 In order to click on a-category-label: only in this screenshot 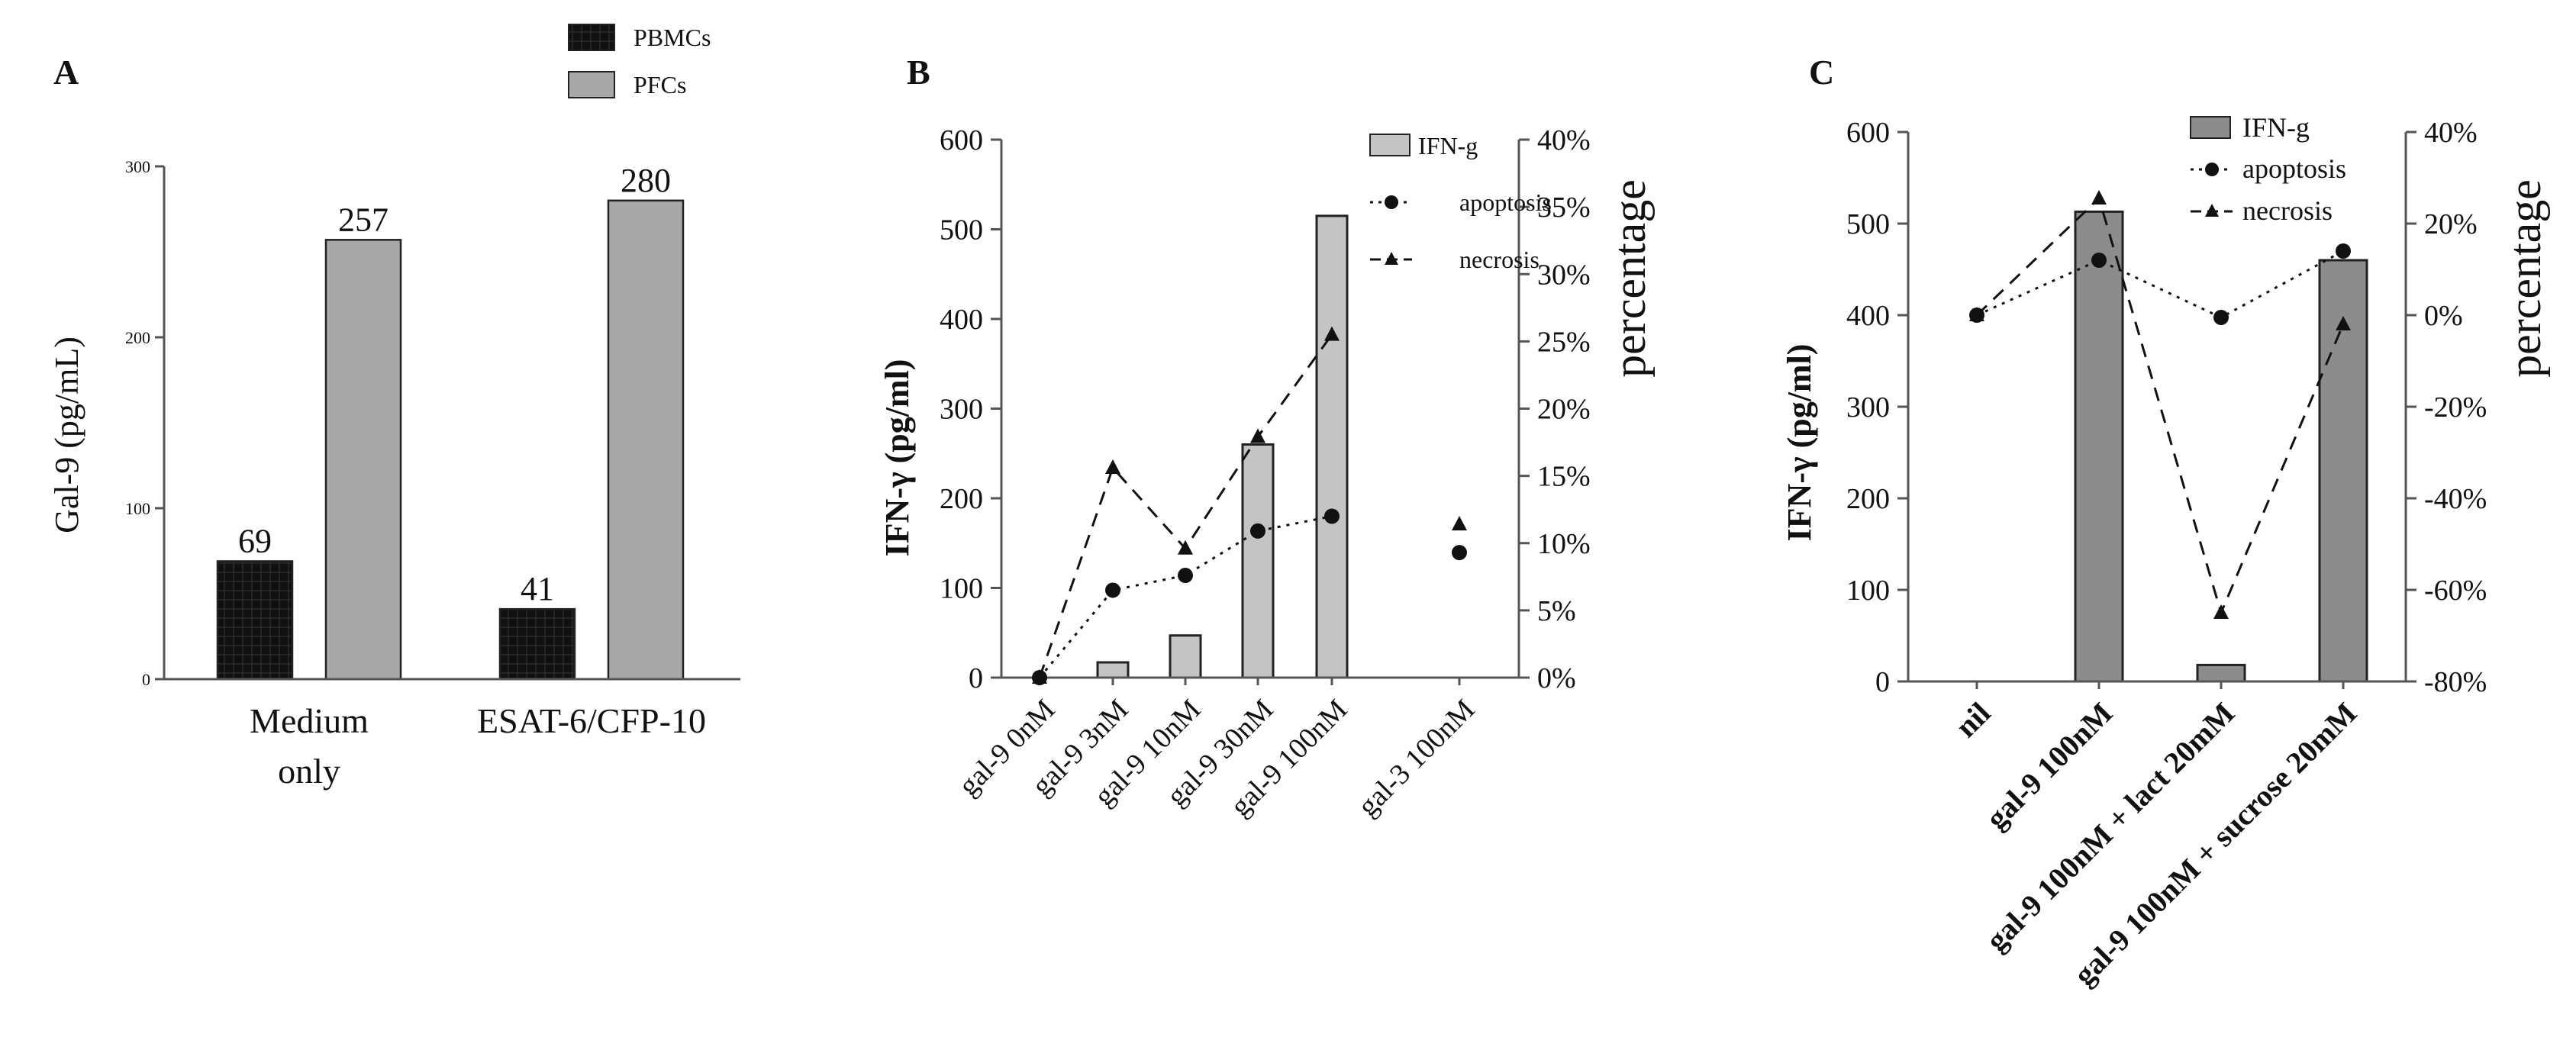, I will do `click(309, 772)`.